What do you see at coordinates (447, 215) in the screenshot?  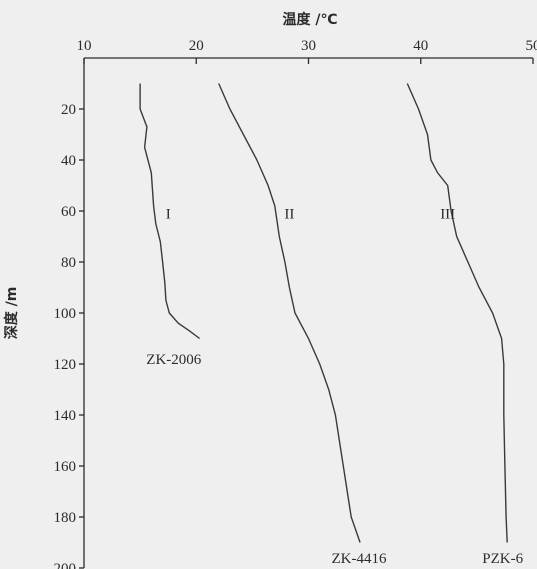 I see `series-roman-label: III` at bounding box center [447, 215].